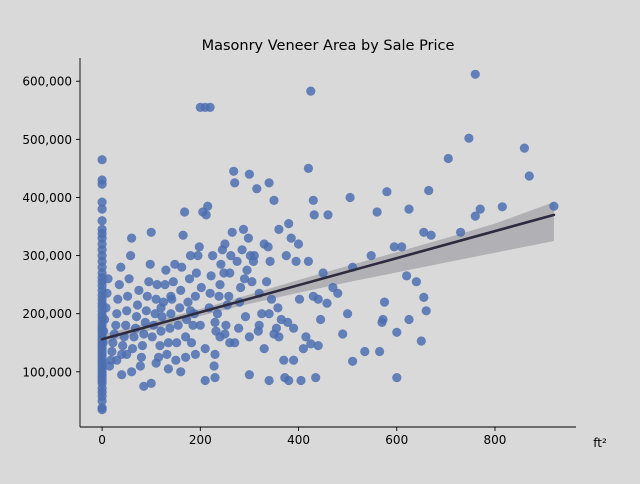  I want to click on y-tick-label: 300,000, so click(47, 256).